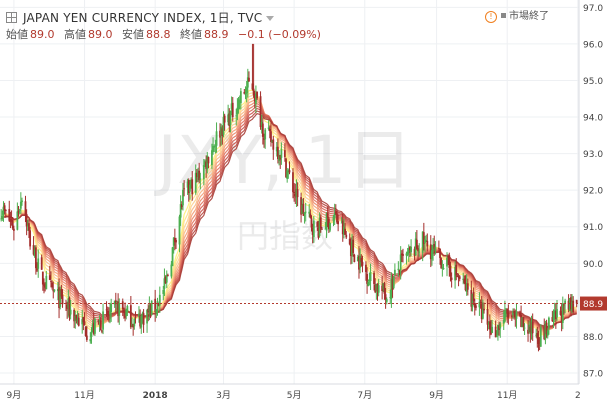 Image resolution: width=607 pixels, height=405 pixels. I want to click on x-tick-label: 11月, so click(84, 395).